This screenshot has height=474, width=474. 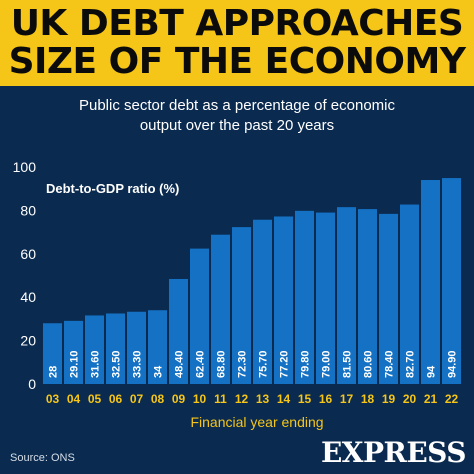 I want to click on bar-value-label: 78.40, so click(x=390, y=364).